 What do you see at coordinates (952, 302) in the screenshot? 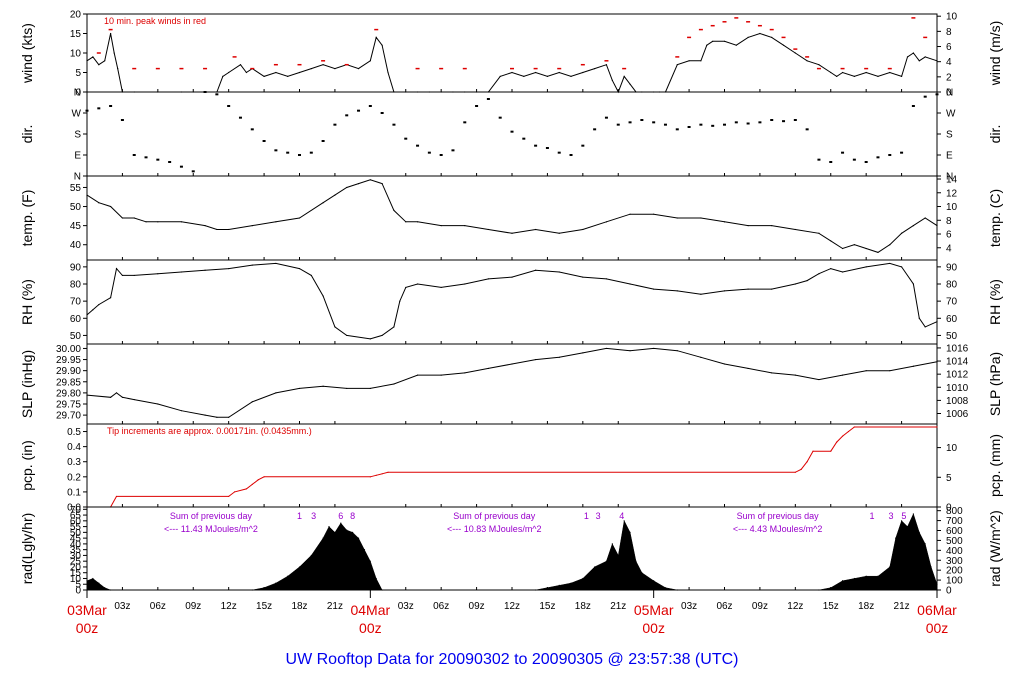
I see `rh-rtick-label: 70` at bounding box center [952, 302].